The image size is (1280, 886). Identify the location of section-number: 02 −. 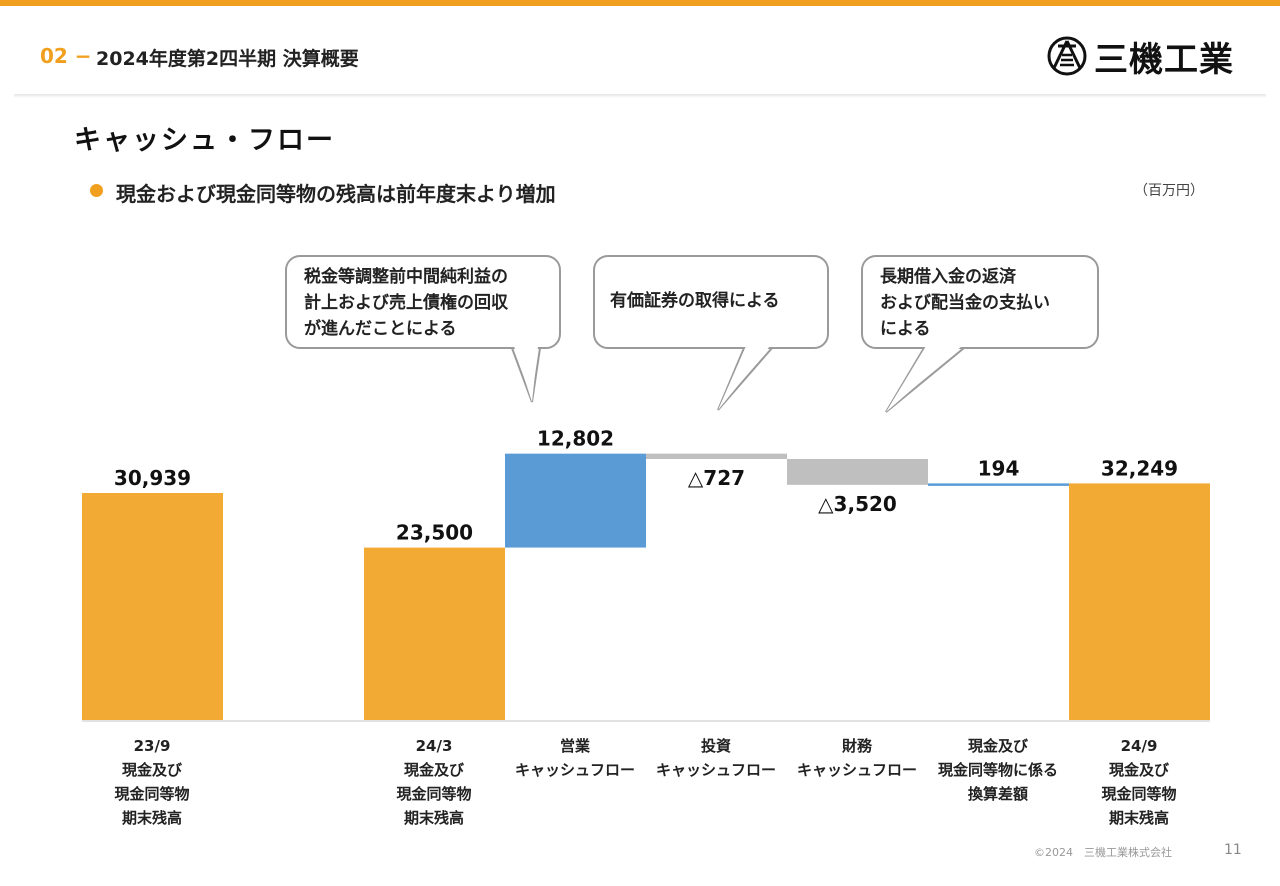
(66, 56).